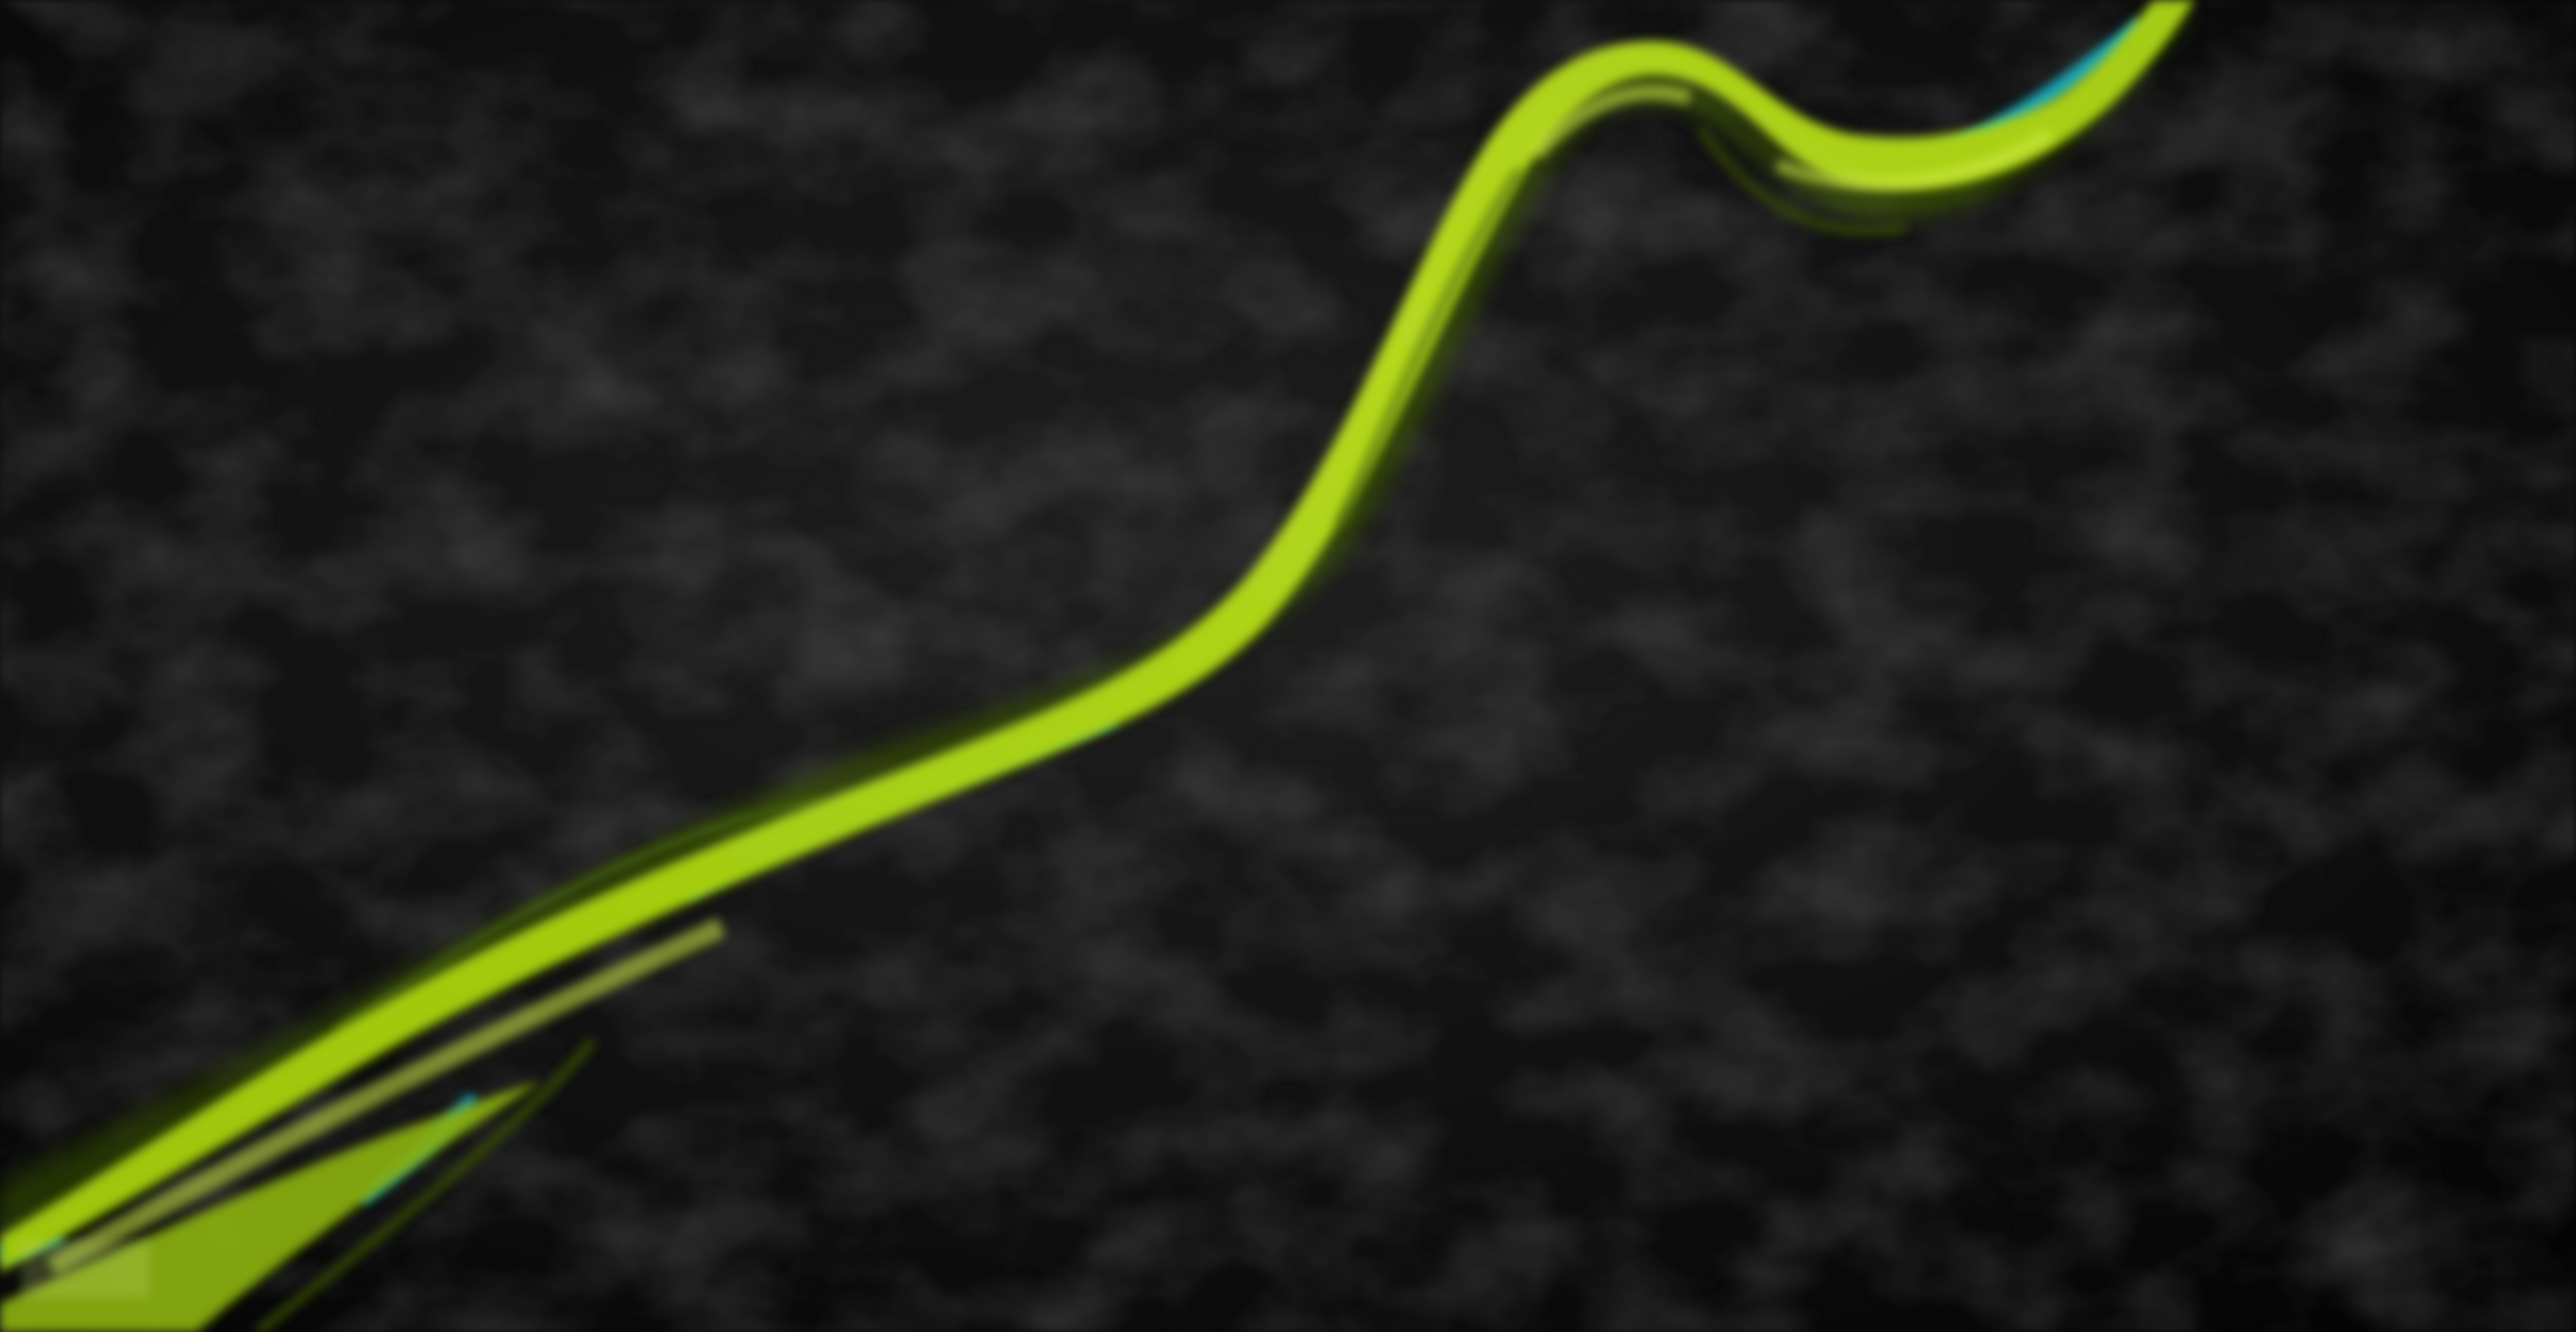 The width and height of the screenshot is (2576, 1332). Describe the element at coordinates (85, 1269) in the screenshot. I see `faint-watermark` at that location.